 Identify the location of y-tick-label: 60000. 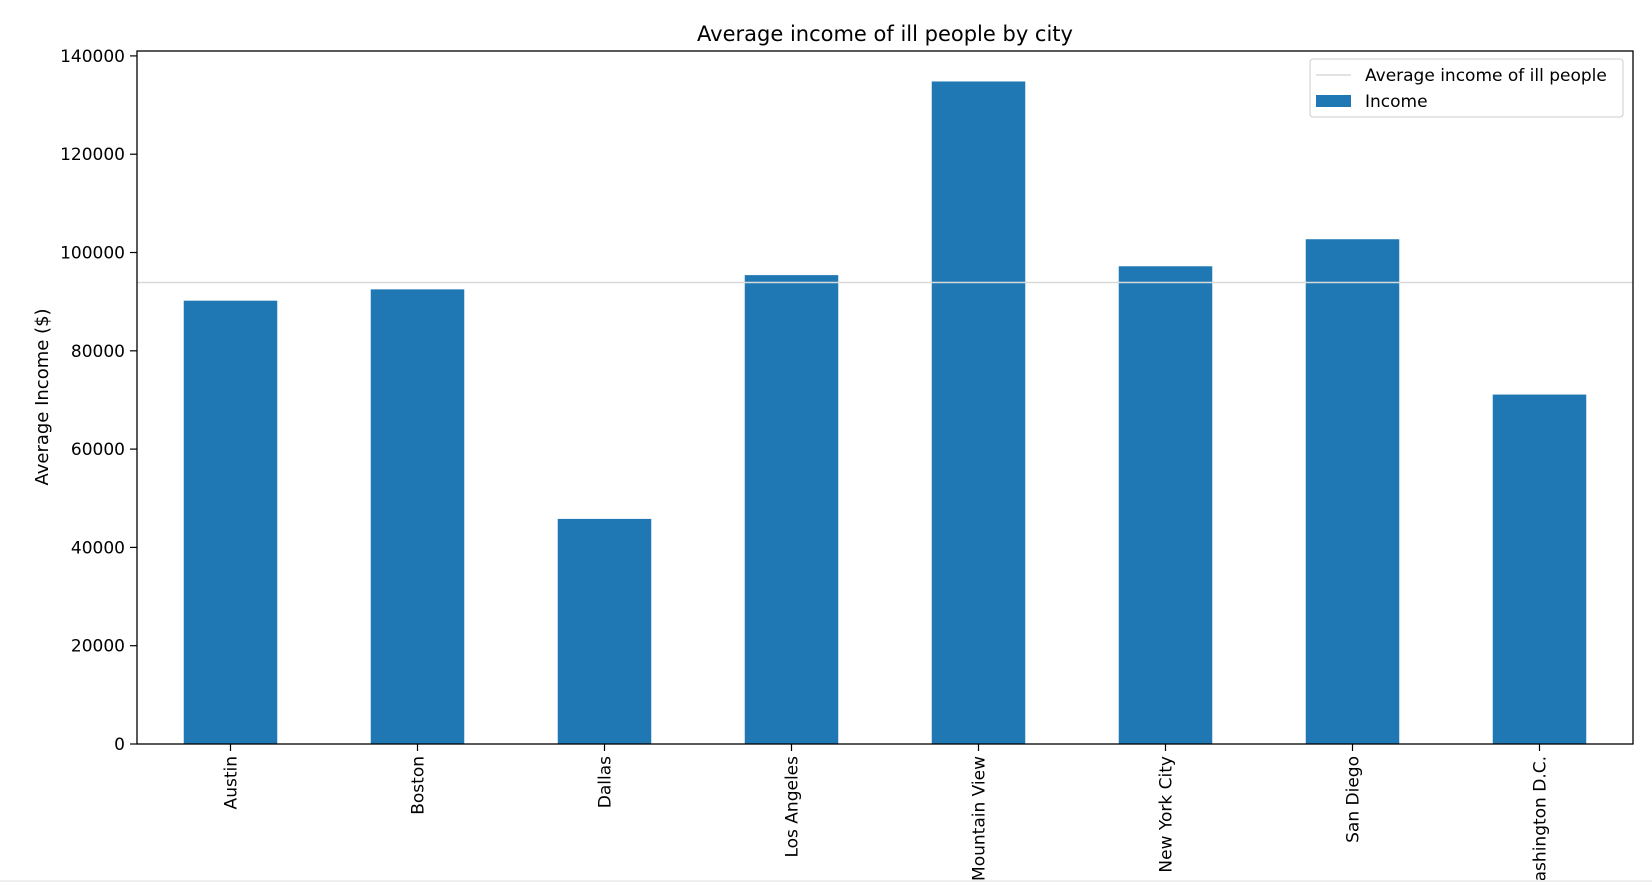
(98, 450).